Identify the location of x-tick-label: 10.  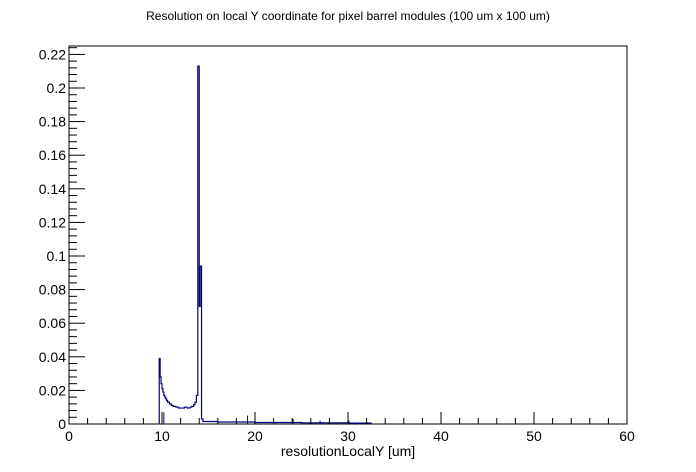
(162, 436).